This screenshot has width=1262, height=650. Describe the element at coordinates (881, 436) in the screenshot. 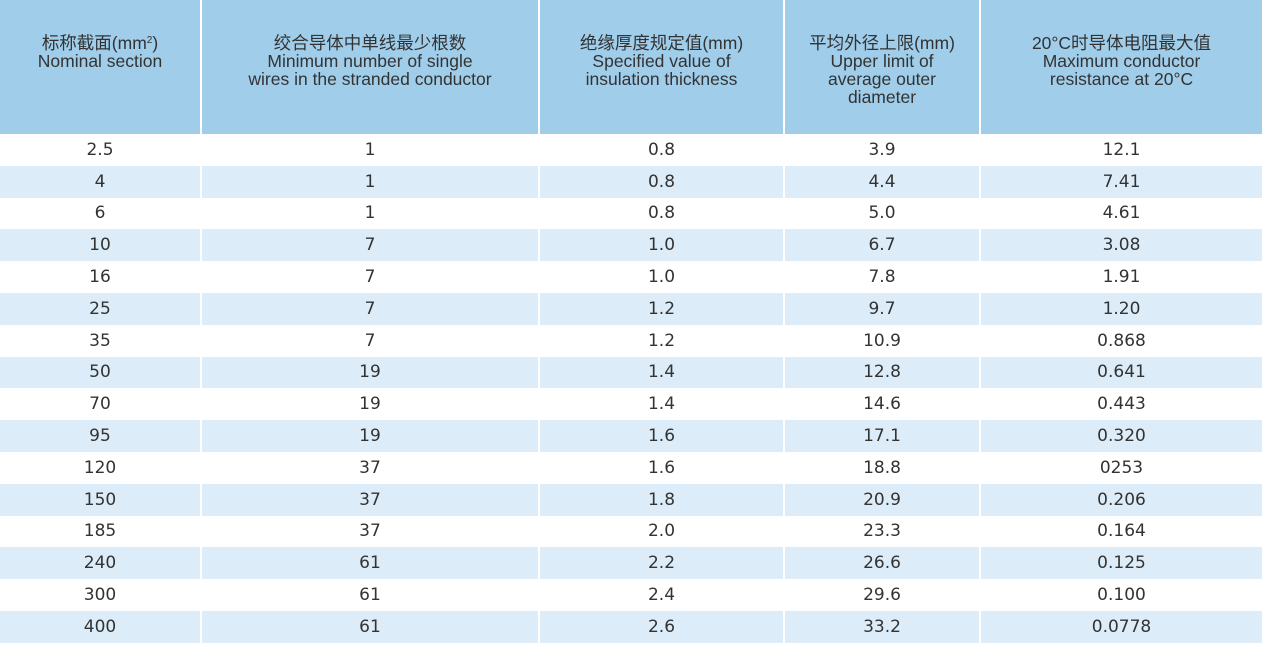

I see `cell-outer-diameter: 17.1` at that location.